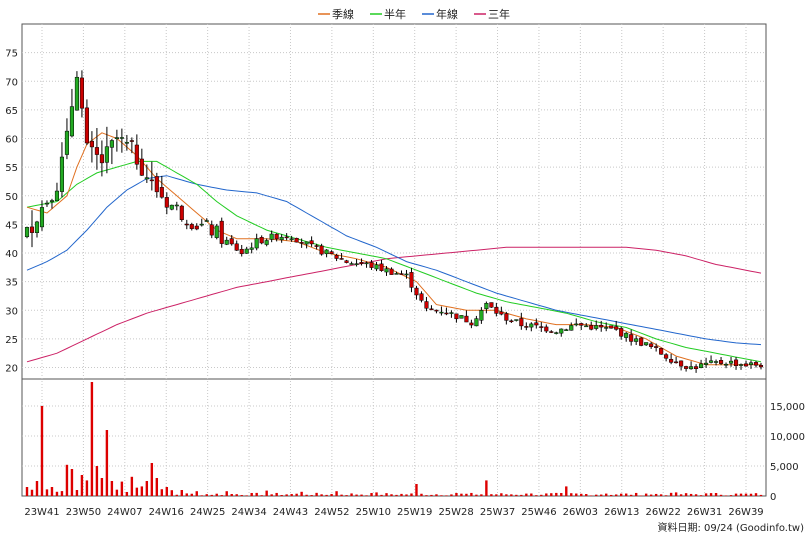  What do you see at coordinates (11, 111) in the screenshot?
I see `y-tick-label: 65` at bounding box center [11, 111].